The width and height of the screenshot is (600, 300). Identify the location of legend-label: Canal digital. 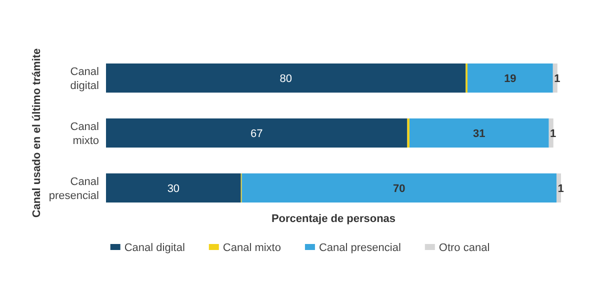
(154, 248).